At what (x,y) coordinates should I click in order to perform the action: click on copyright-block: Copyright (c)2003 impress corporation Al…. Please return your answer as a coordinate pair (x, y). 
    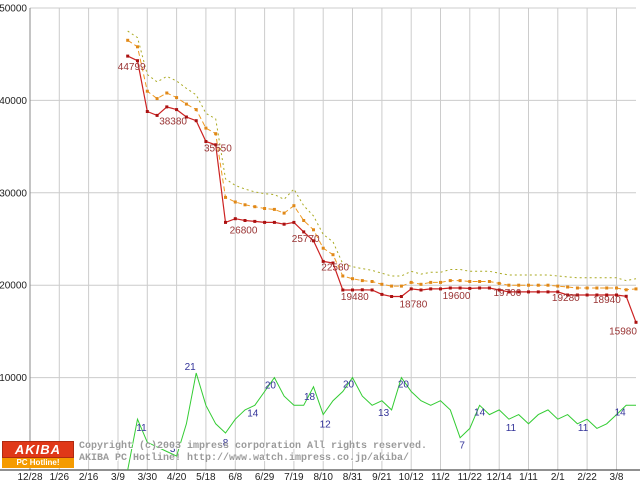
    Looking at the image, I should click on (253, 453).